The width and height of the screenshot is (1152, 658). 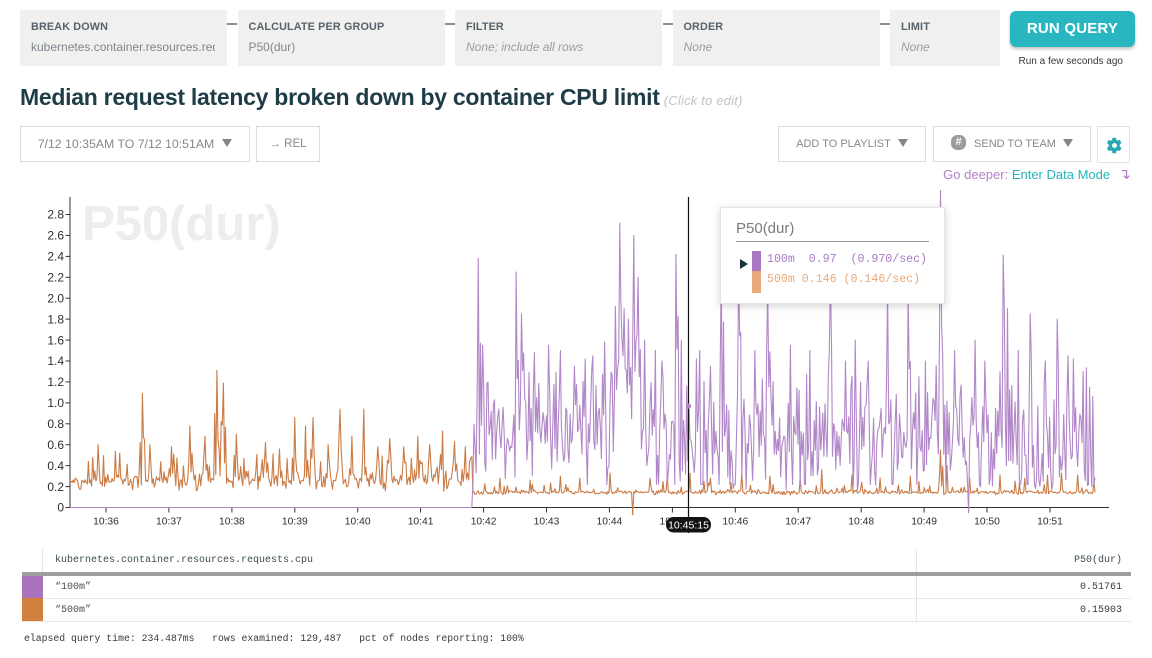 What do you see at coordinates (232, 522) in the screenshot?
I see `svg-text: 10:38` at bounding box center [232, 522].